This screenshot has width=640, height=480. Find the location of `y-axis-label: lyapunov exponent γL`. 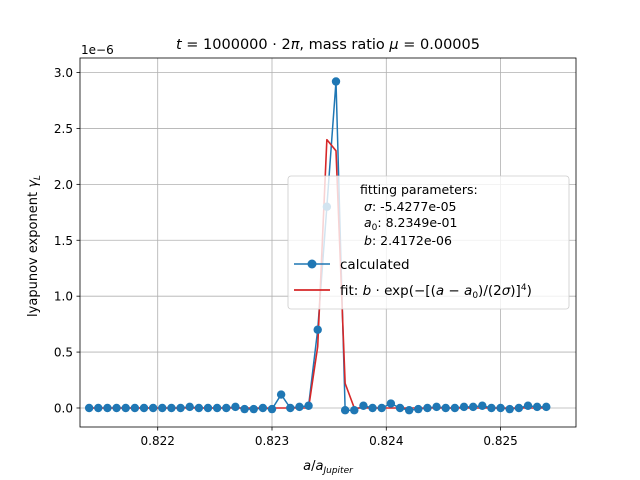

y-axis-label: lyapunov exponent γL is located at coordinates (34, 246).